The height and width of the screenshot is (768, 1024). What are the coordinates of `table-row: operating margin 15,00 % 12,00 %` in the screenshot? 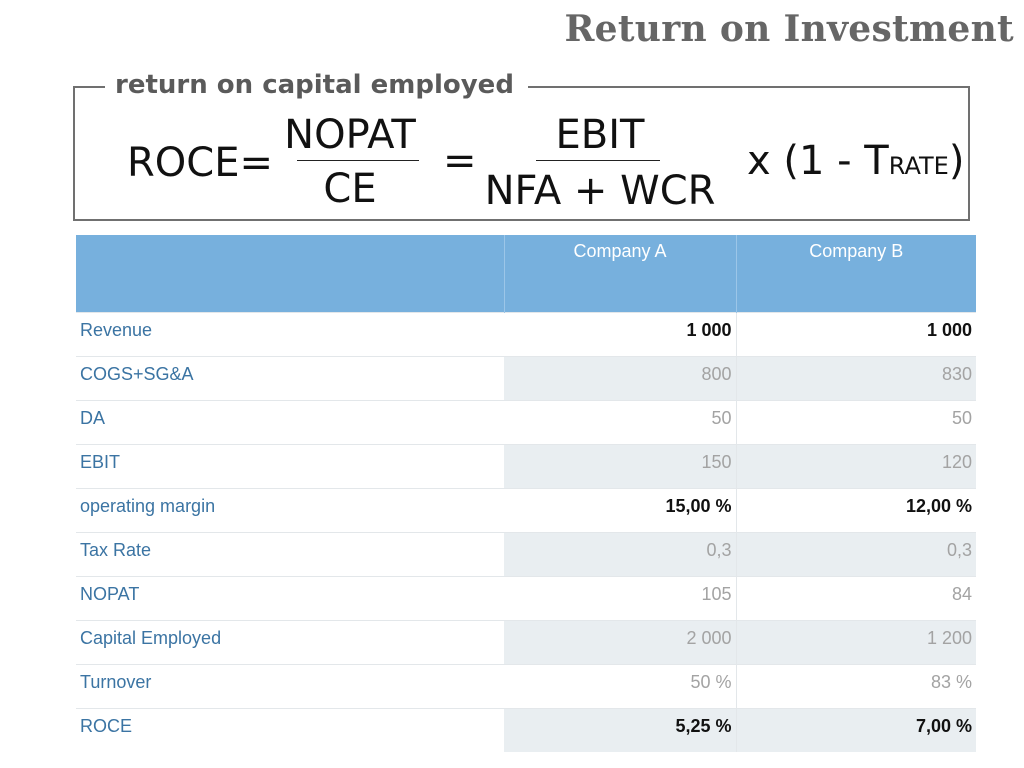 It's located at (526, 509).